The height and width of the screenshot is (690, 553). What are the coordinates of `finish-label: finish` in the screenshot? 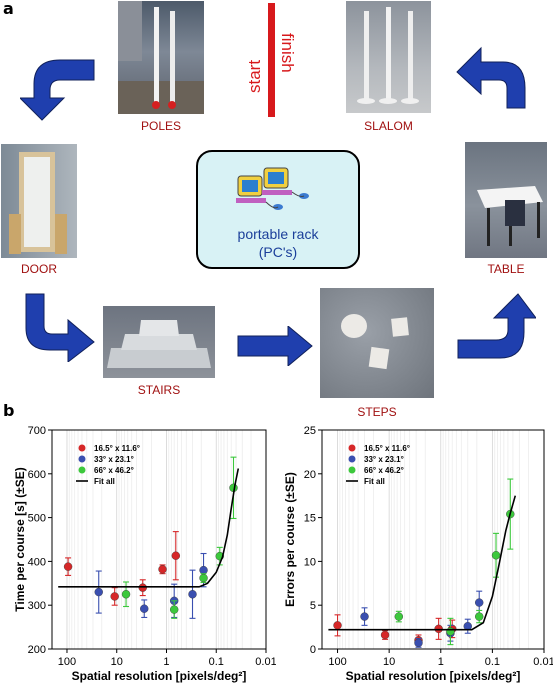 It's located at (287, 53).